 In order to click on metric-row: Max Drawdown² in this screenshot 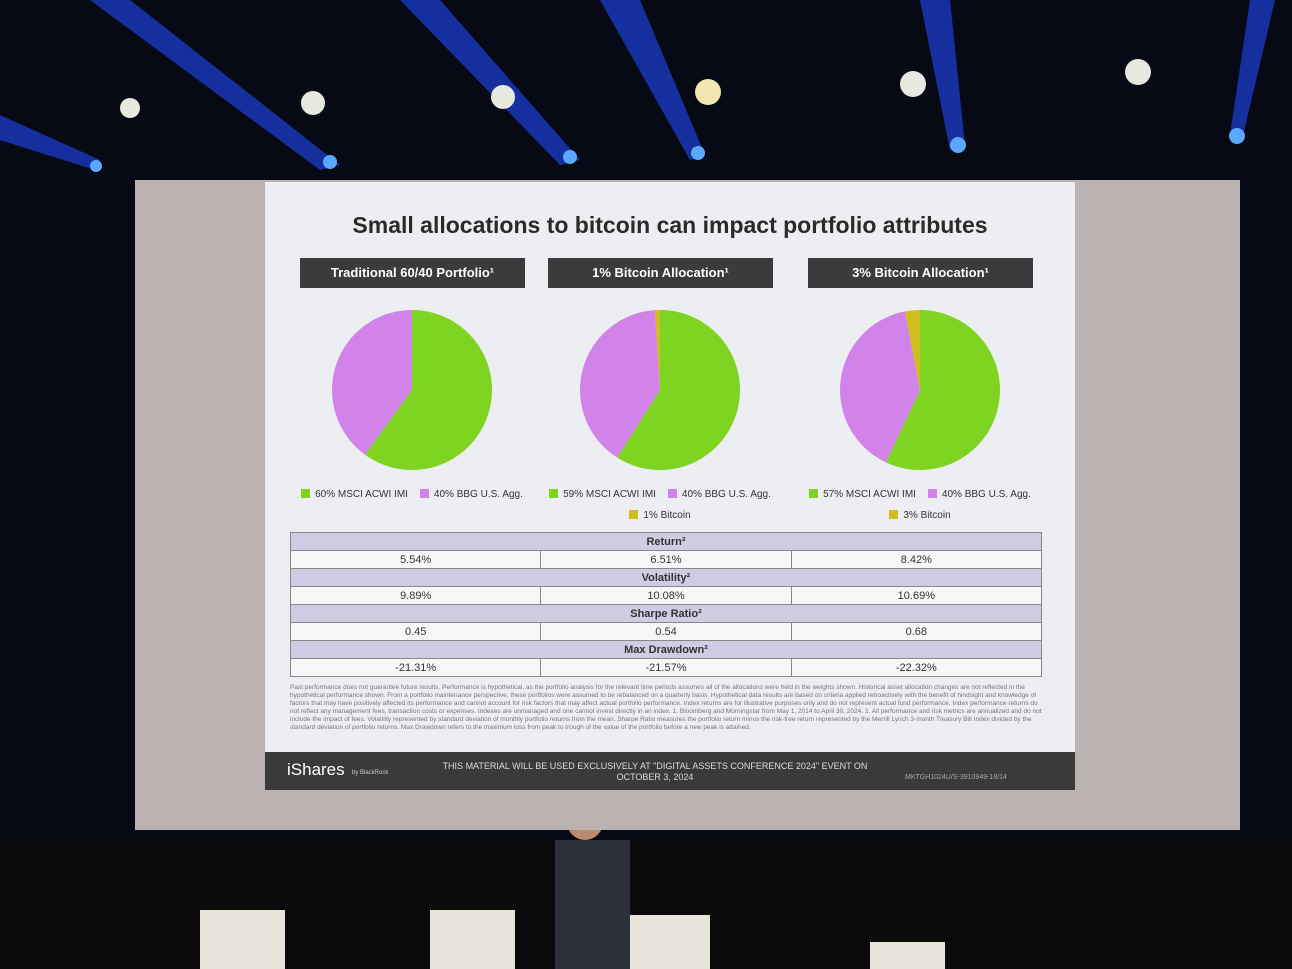, I will do `click(666, 649)`.